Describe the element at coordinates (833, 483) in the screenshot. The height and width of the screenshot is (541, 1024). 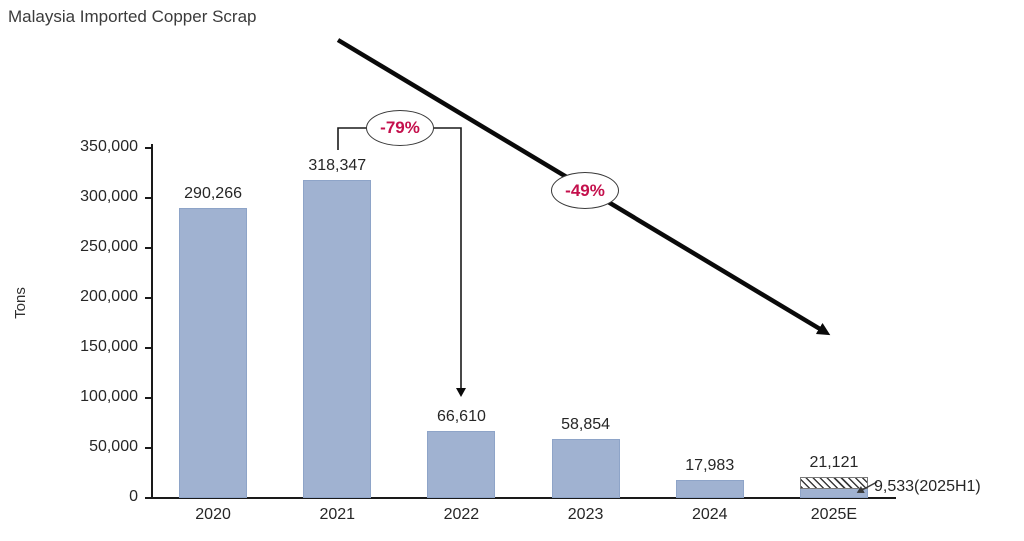
I see `bar-2025E-estimated-hatched-portion` at that location.